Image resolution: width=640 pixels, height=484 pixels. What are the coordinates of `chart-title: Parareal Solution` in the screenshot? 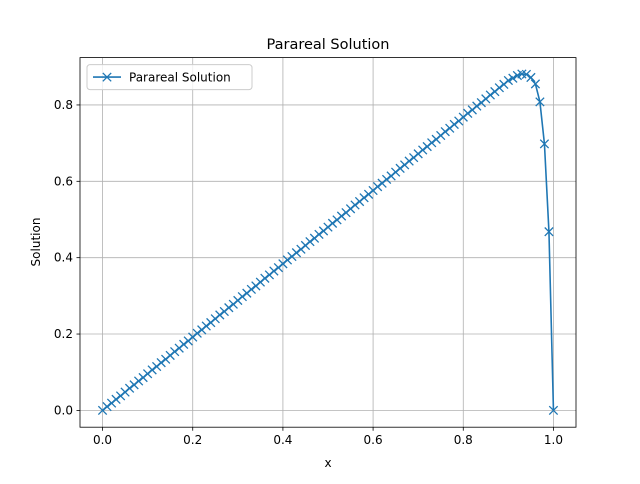 It's located at (328, 45).